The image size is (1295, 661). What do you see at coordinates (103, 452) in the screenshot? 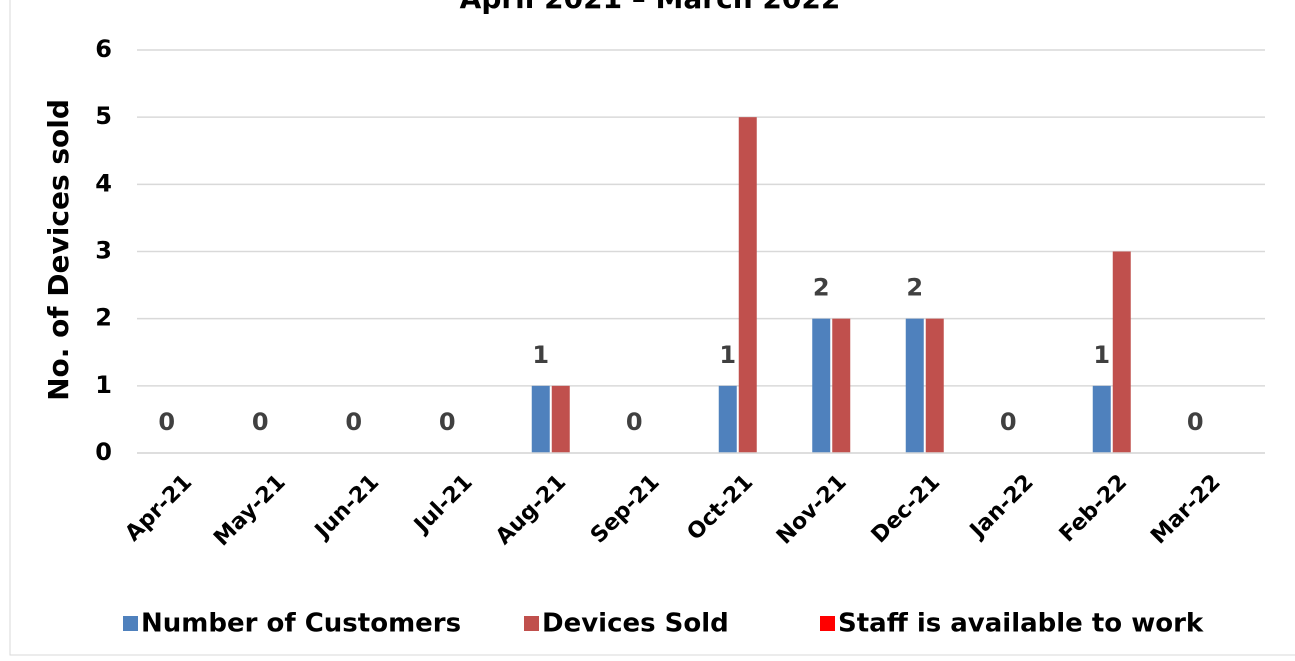
I see `y-tick-label: 0` at bounding box center [103, 452].